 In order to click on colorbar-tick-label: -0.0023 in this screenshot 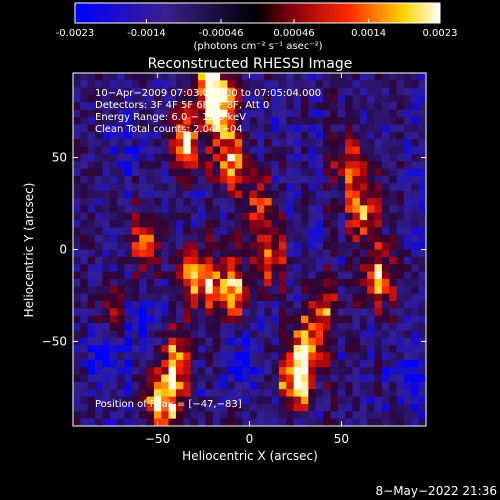, I will do `click(75, 33)`.